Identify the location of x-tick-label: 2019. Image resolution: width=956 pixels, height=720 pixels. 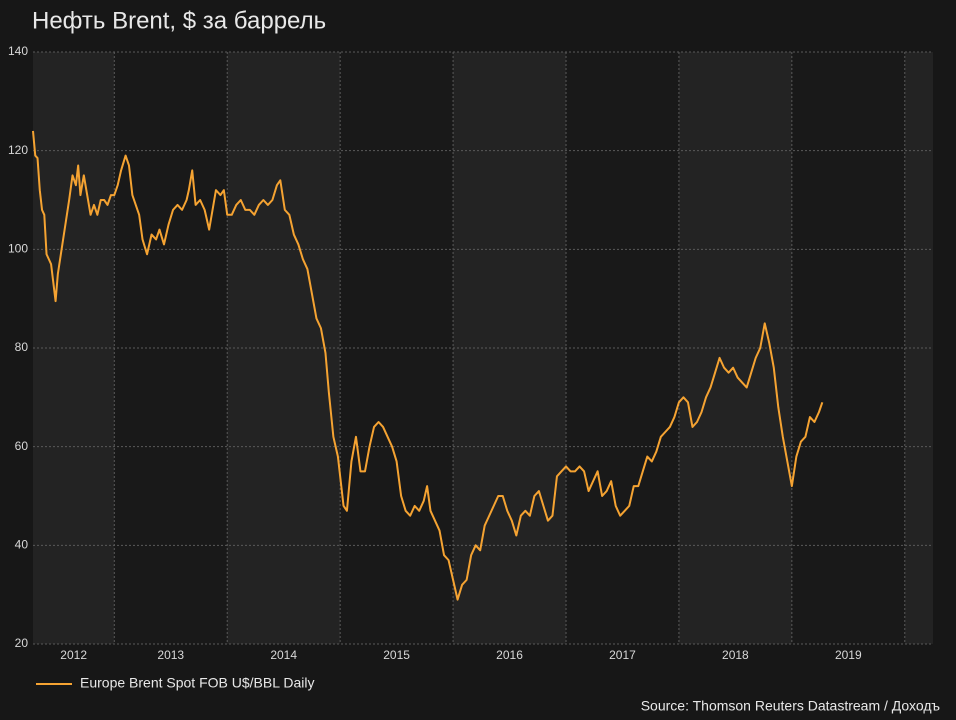
(848, 655).